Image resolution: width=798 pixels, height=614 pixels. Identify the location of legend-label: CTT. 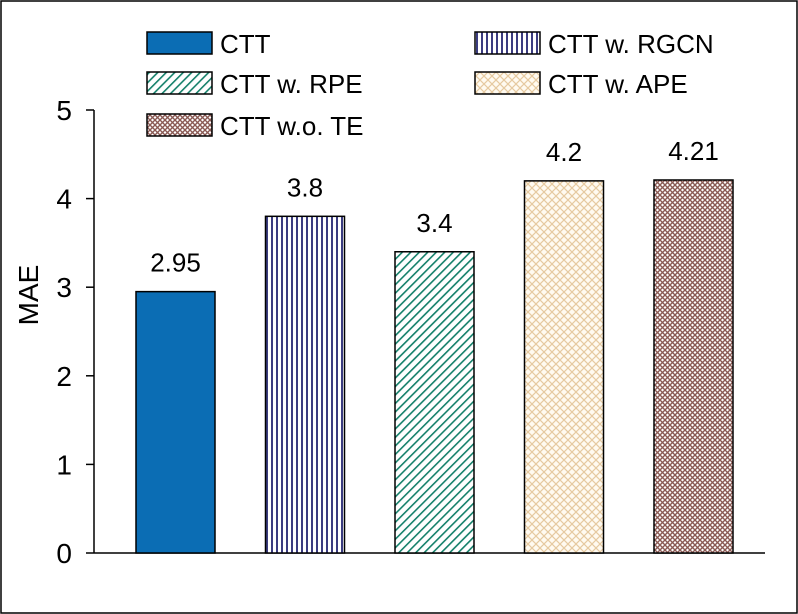
(245, 44).